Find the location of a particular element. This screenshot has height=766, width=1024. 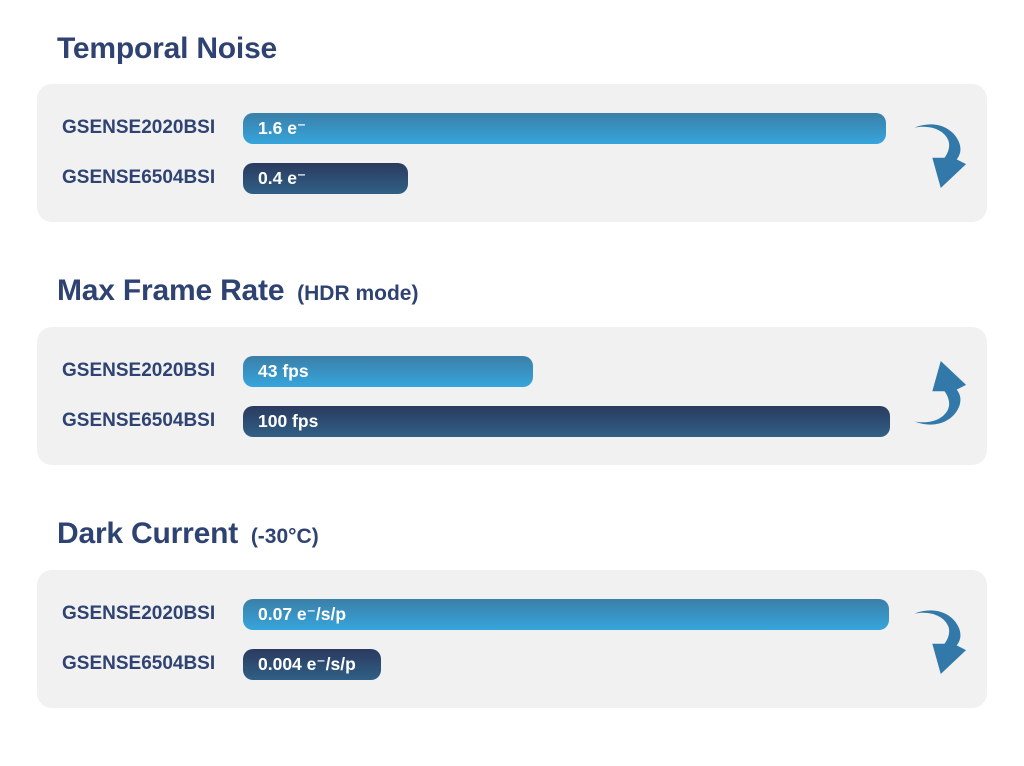

value-bar: 0.004 e⁻/s/p is located at coordinates (312, 664).